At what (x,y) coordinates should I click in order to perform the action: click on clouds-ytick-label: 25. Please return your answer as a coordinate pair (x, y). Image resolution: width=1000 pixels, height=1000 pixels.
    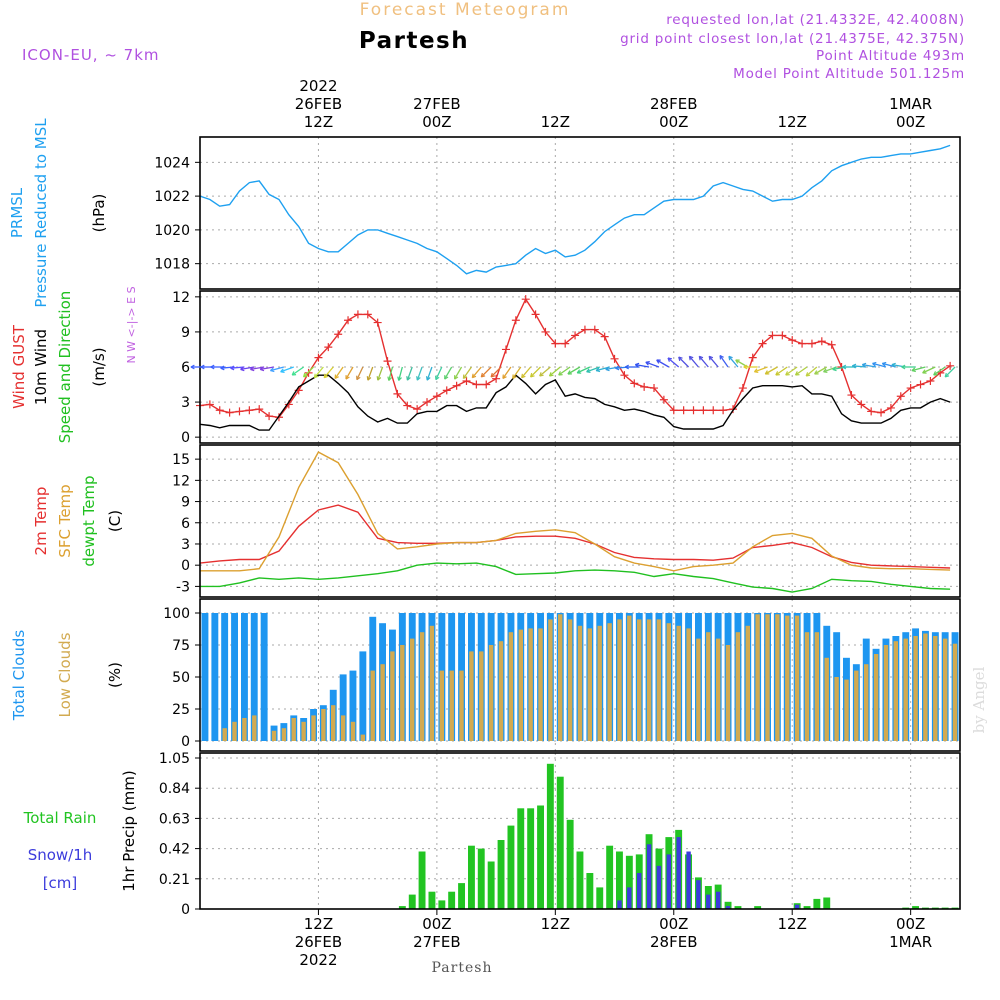
    Looking at the image, I should click on (181, 710).